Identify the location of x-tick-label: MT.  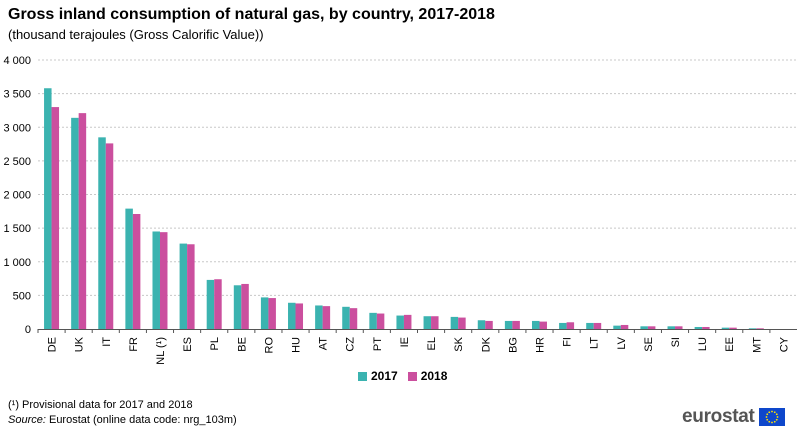
(757, 345).